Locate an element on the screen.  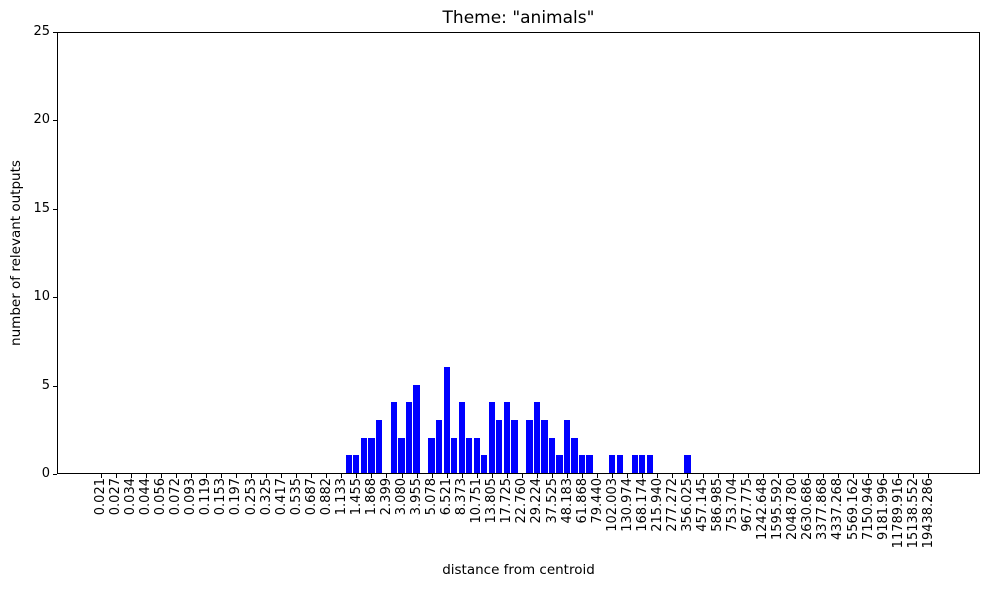
x-tick-label: 1.868 is located at coordinates (371, 497).